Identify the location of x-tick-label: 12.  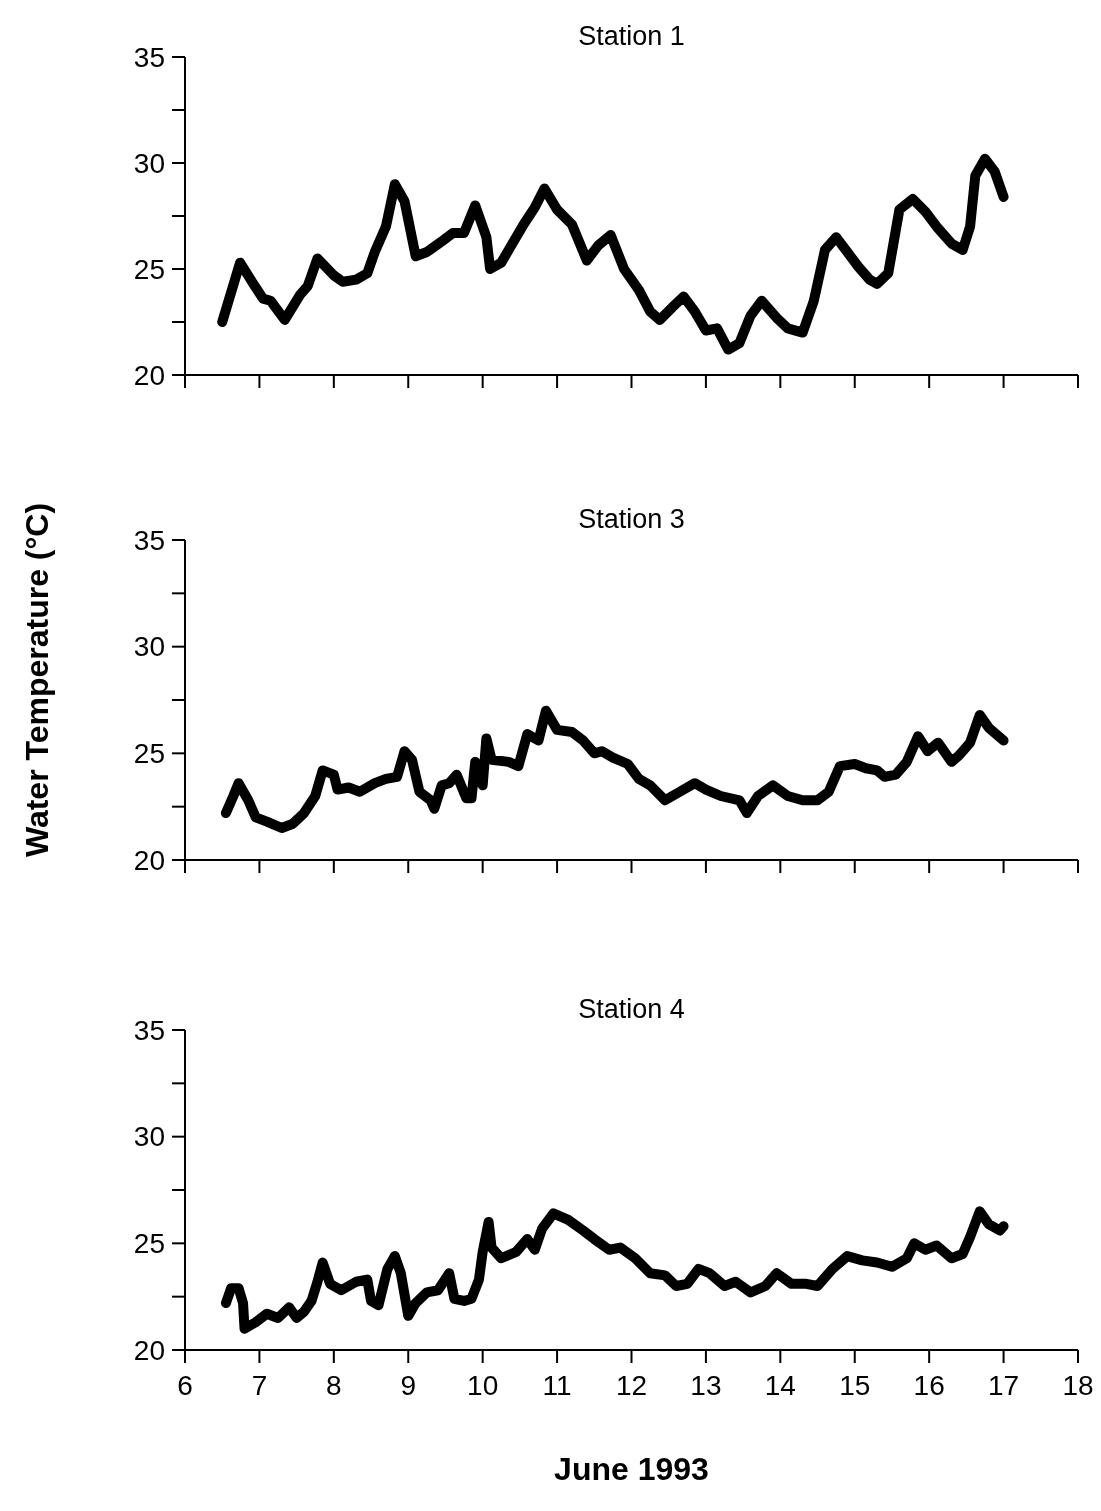
(631, 1385).